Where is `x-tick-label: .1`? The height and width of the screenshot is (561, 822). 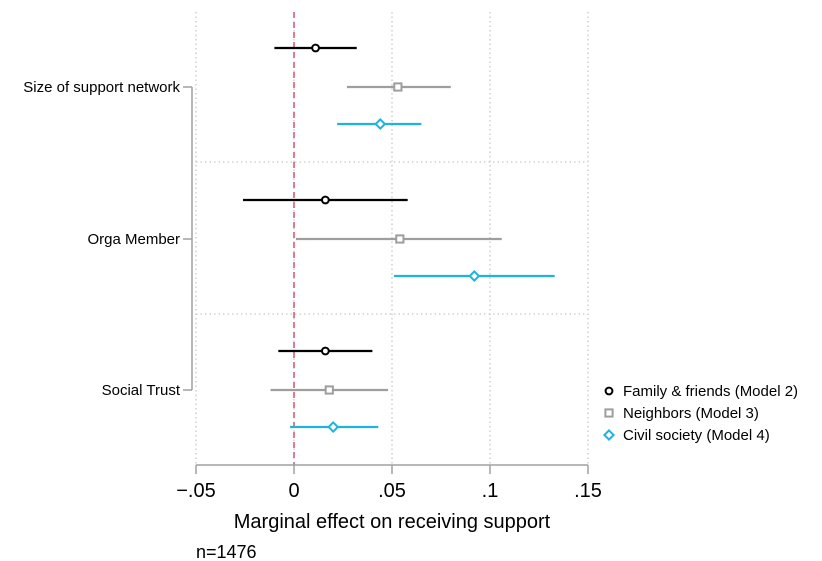
x-tick-label: .1 is located at coordinates (490, 491).